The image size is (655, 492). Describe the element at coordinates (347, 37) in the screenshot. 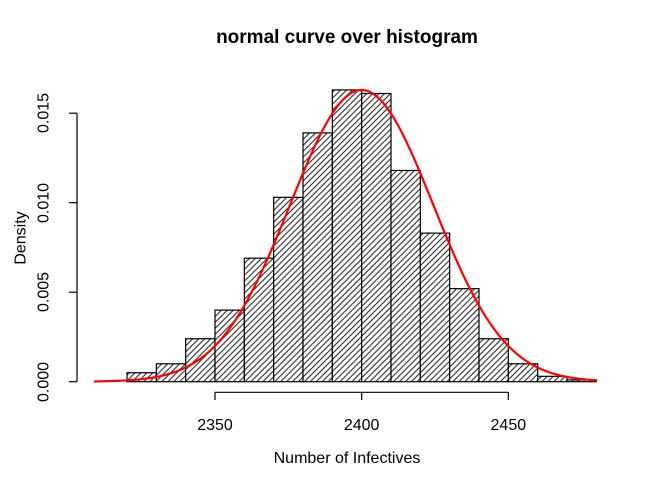

I see `chart-title: normal curve over histogram` at that location.